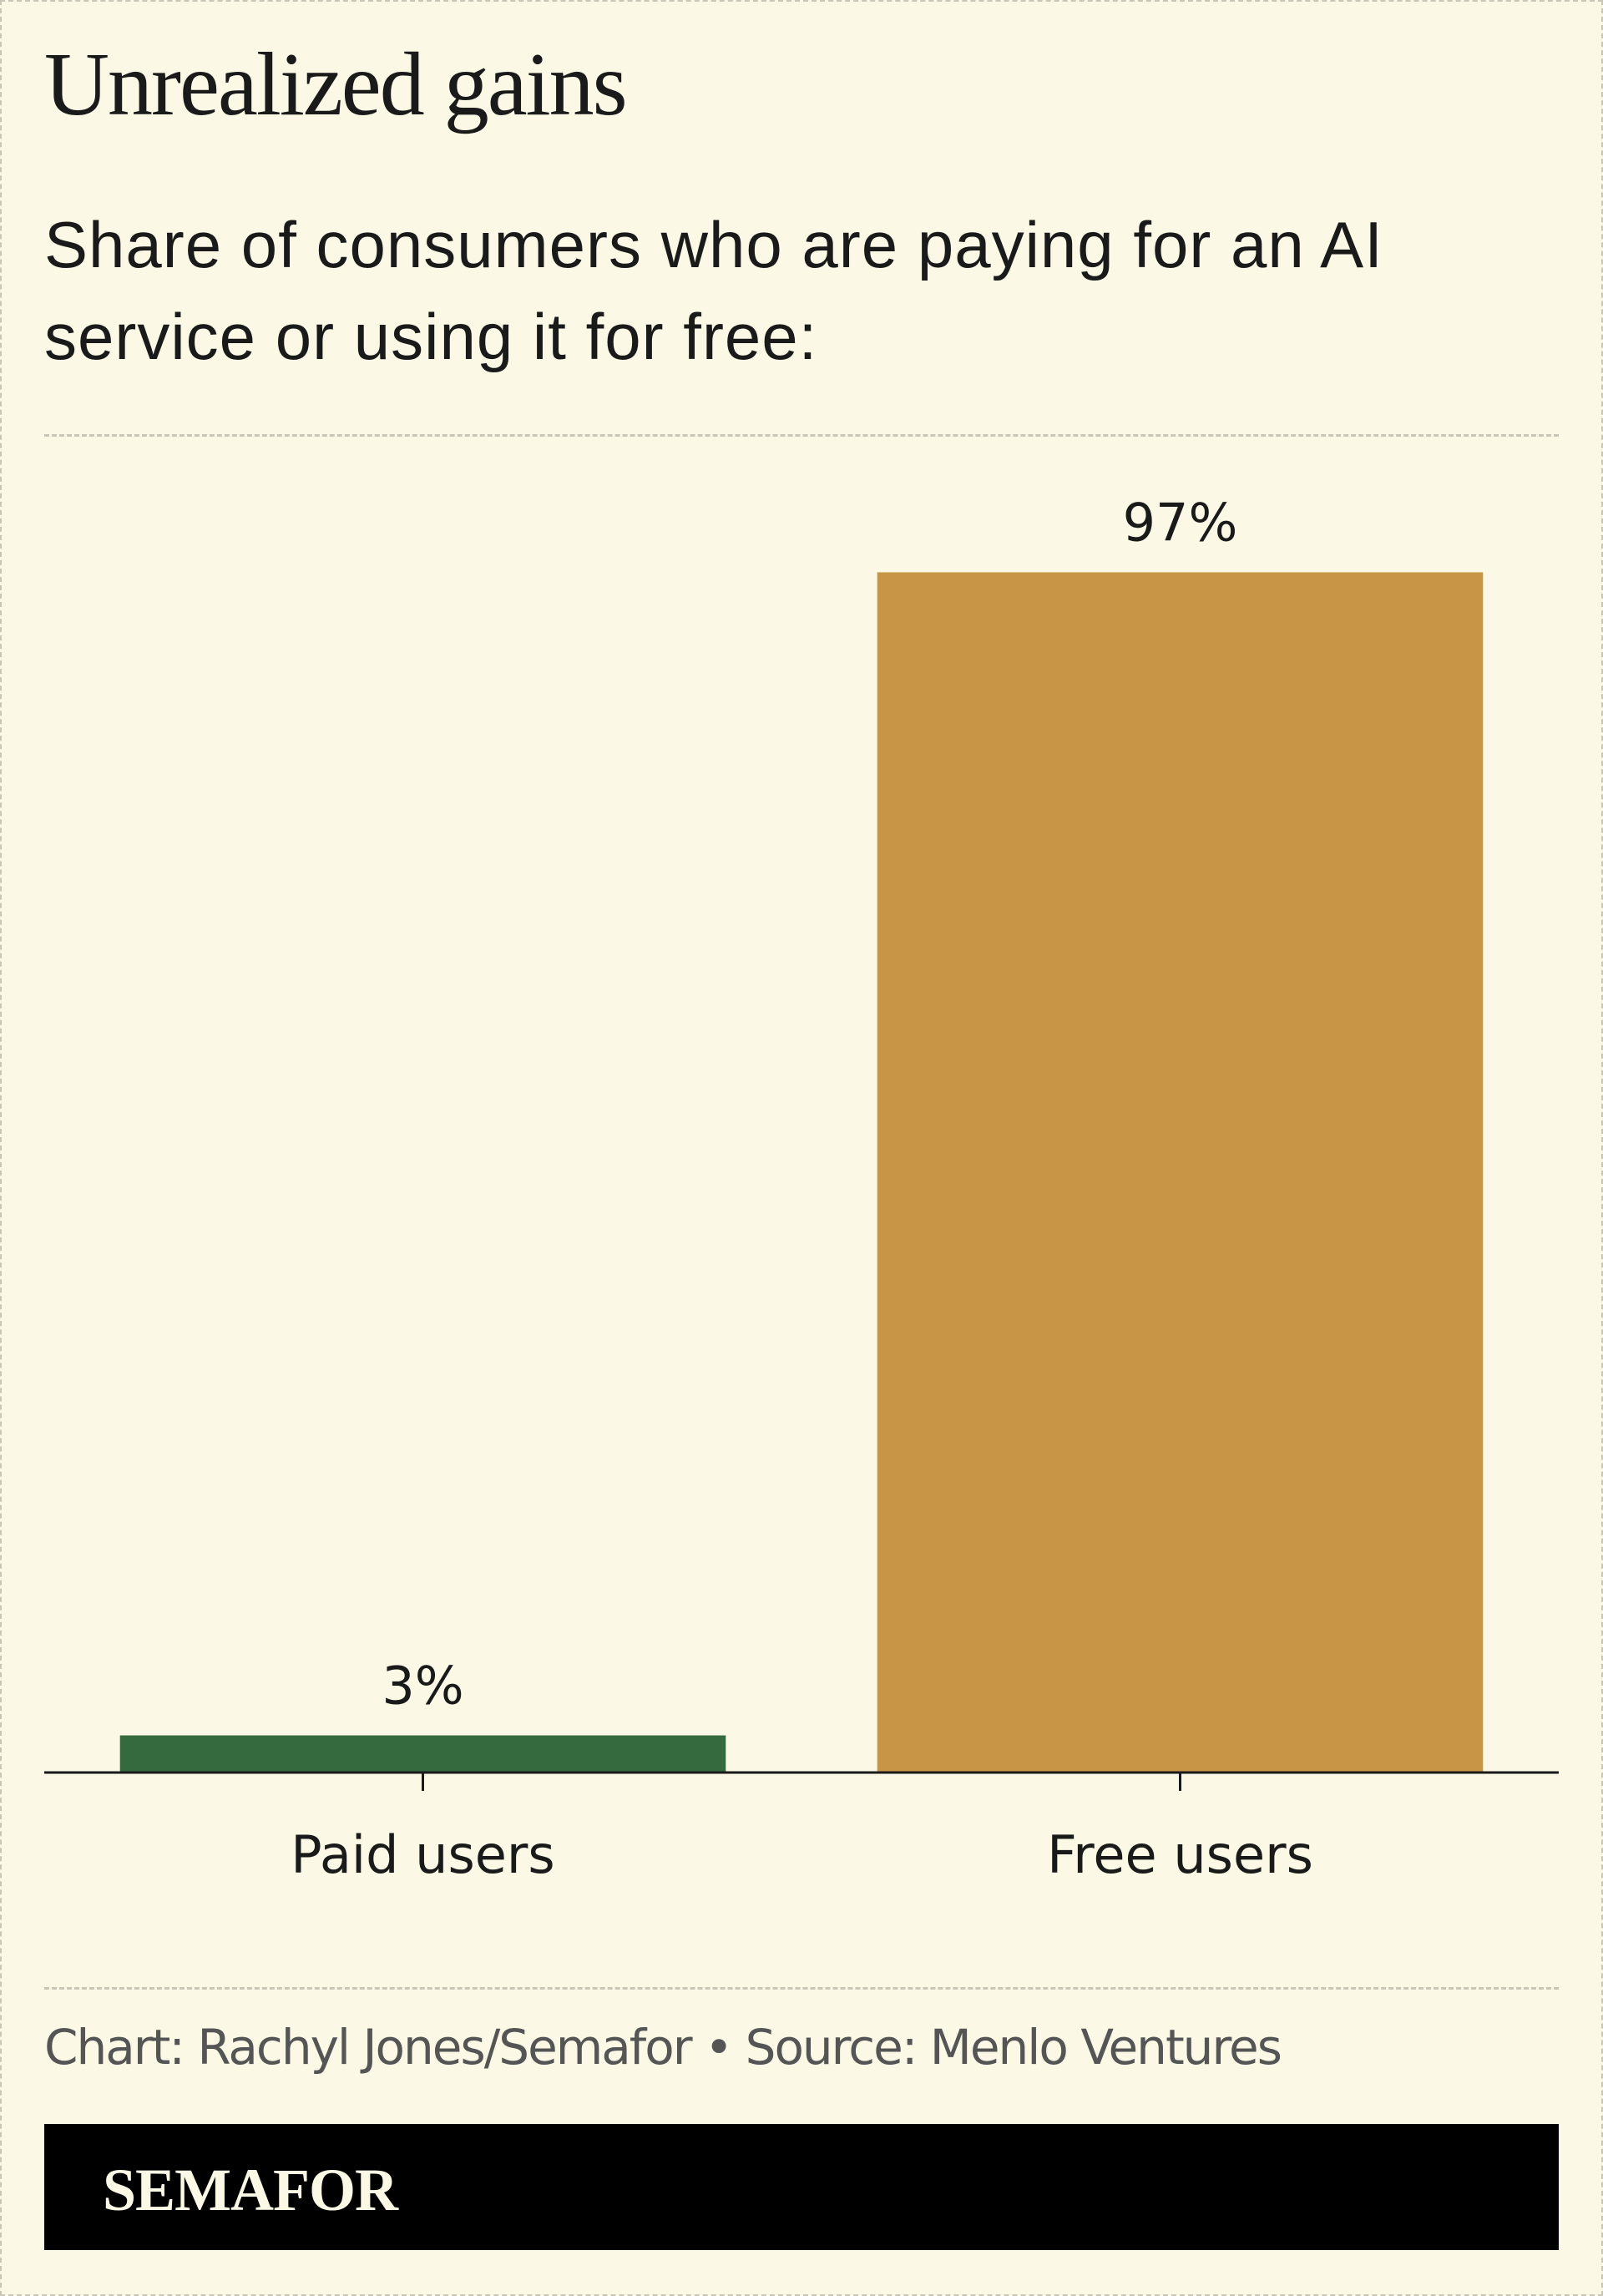 The image size is (1603, 2296). What do you see at coordinates (422, 1854) in the screenshot?
I see `x-tick-label: Paid users` at bounding box center [422, 1854].